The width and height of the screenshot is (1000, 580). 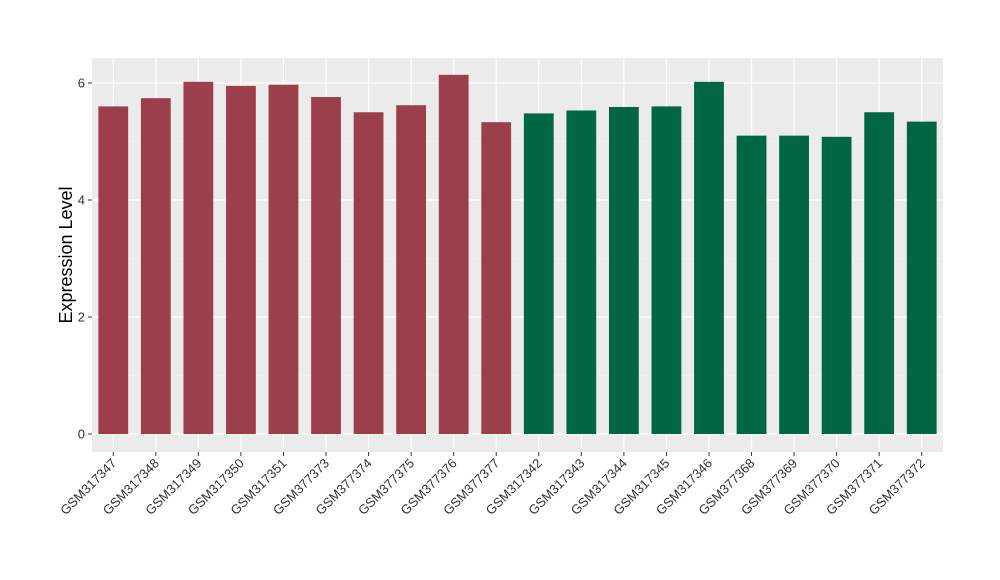 I want to click on y-axis-title: Expression Level, so click(x=66, y=254).